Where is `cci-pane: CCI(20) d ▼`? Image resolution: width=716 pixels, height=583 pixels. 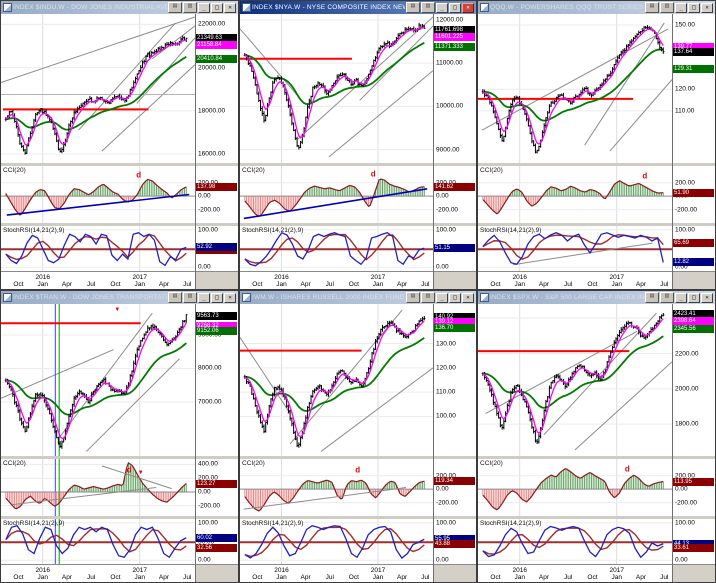
cci-pane: CCI(20) d ▼ is located at coordinates (98, 486).